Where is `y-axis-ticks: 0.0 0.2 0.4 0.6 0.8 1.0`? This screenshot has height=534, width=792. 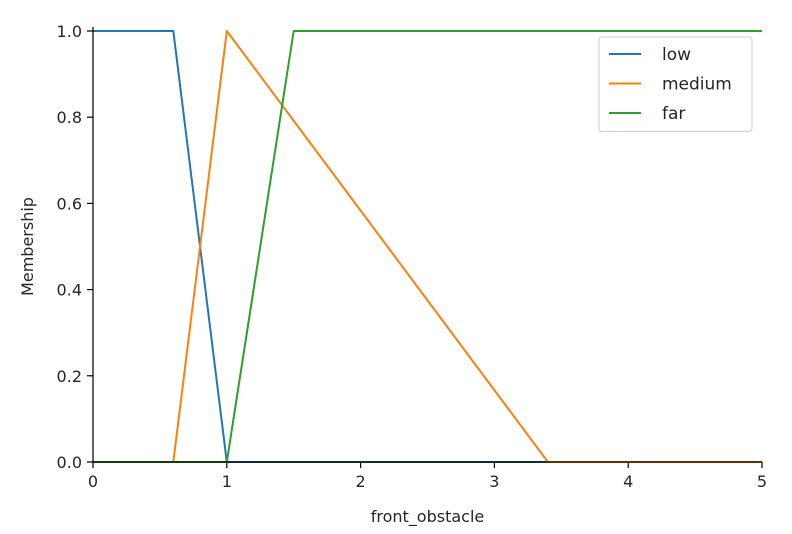
y-axis-ticks: 0.0 0.2 0.4 0.6 0.8 1.0 is located at coordinates (75, 247).